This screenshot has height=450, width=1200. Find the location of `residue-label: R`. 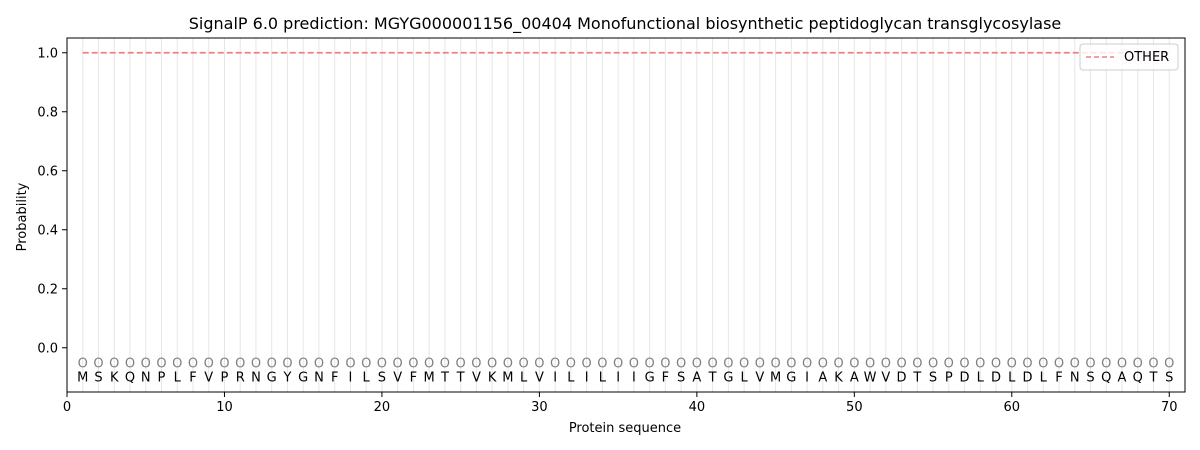

residue-label: R is located at coordinates (240, 378).